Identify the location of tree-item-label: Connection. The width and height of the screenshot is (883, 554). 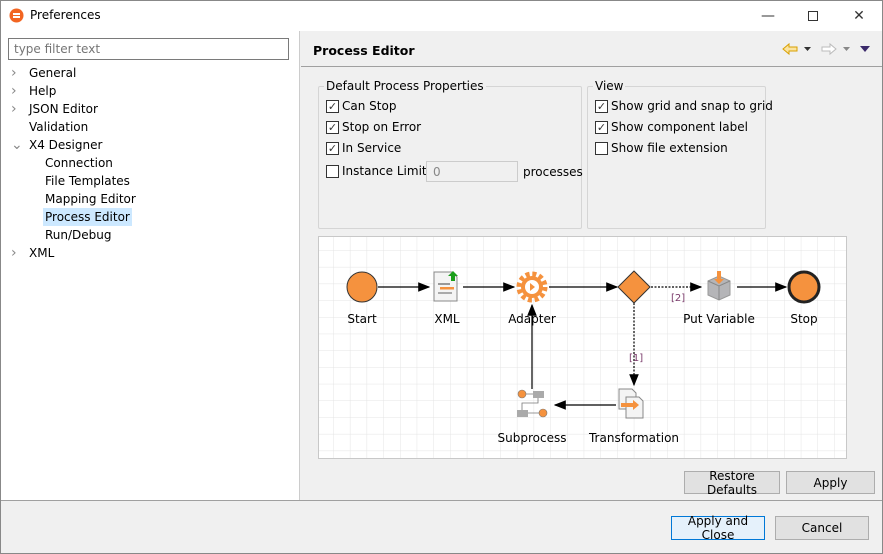
(79, 163).